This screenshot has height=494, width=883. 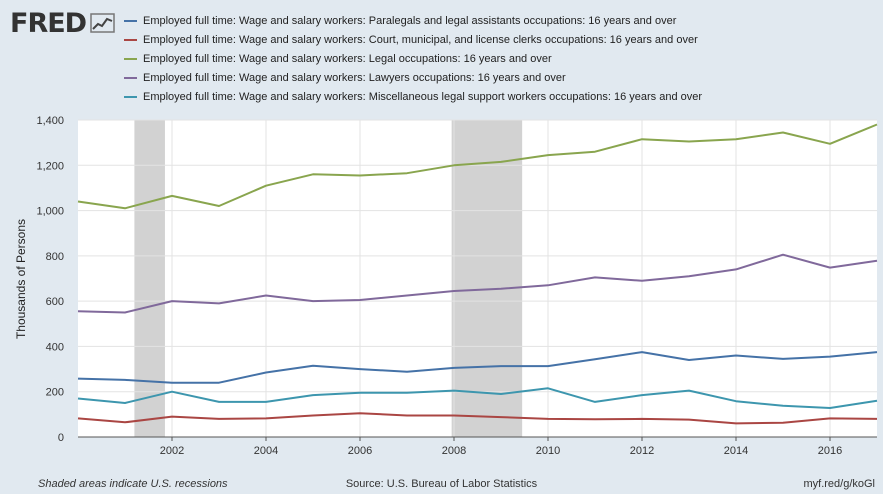 What do you see at coordinates (55, 302) in the screenshot?
I see `y-tick-label: 600` at bounding box center [55, 302].